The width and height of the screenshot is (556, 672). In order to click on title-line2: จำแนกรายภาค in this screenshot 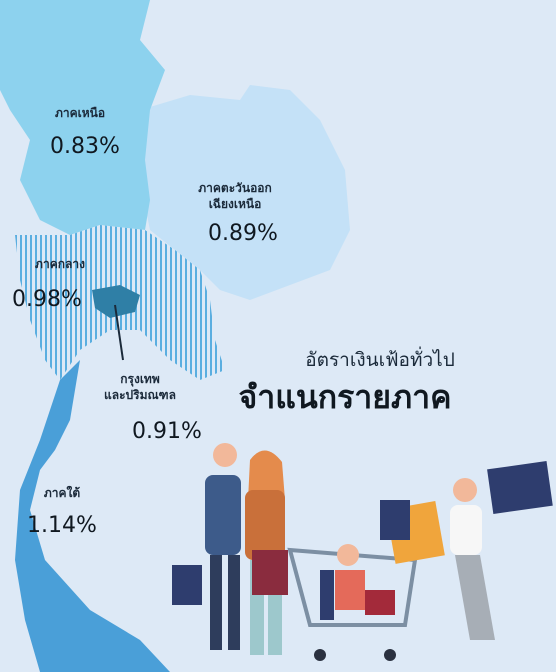, I will do `click(345, 397)`.